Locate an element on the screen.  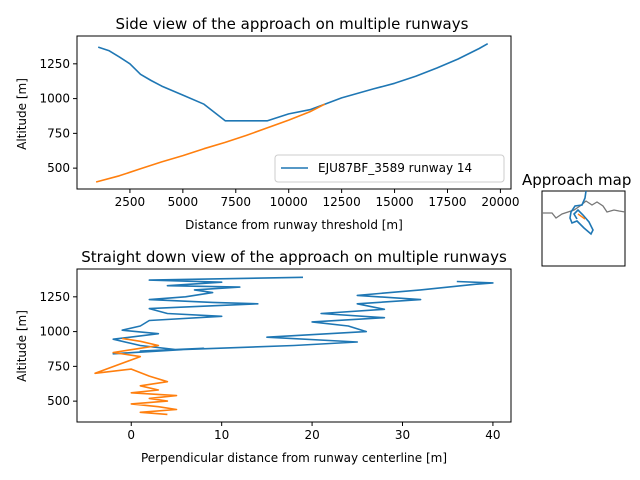
side-view-ylabel: Altitude [m] is located at coordinates (22, 114).